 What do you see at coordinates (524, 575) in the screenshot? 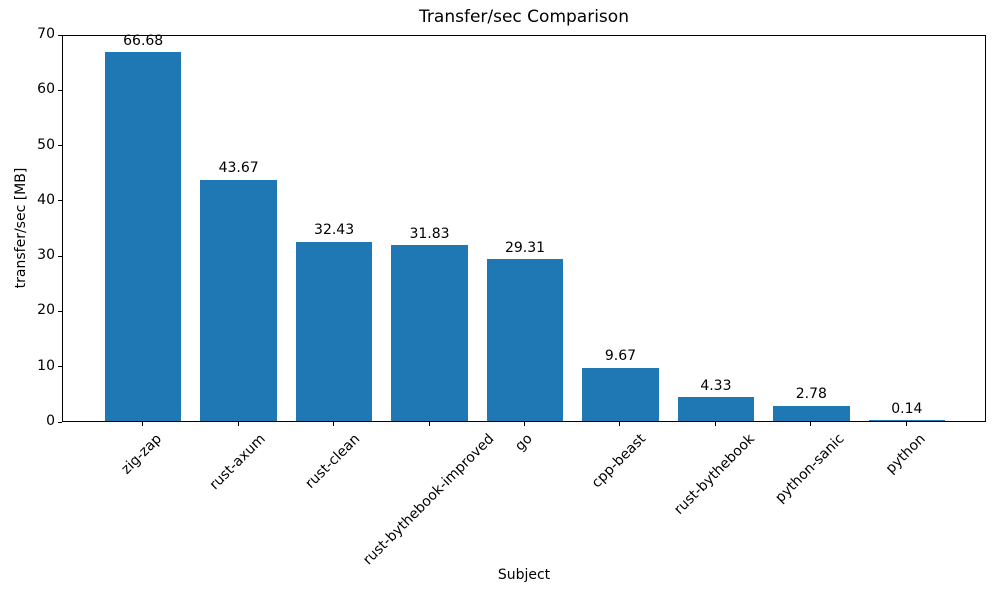
I see `x-axis-label: Subject` at bounding box center [524, 575].